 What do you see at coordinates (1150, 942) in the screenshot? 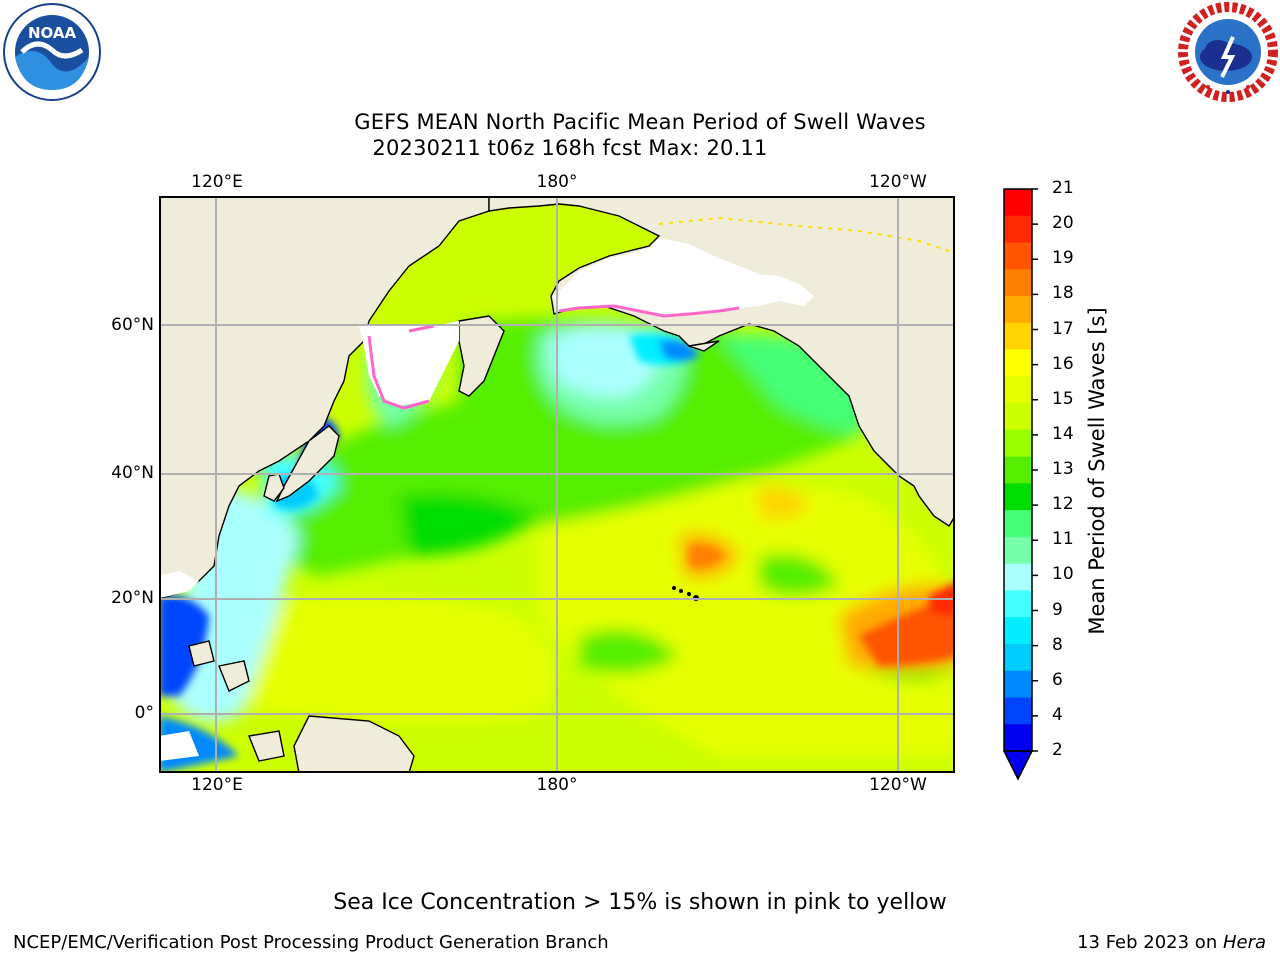
I see `credit-date-text: 13 Feb 2023 on` at bounding box center [1150, 942].